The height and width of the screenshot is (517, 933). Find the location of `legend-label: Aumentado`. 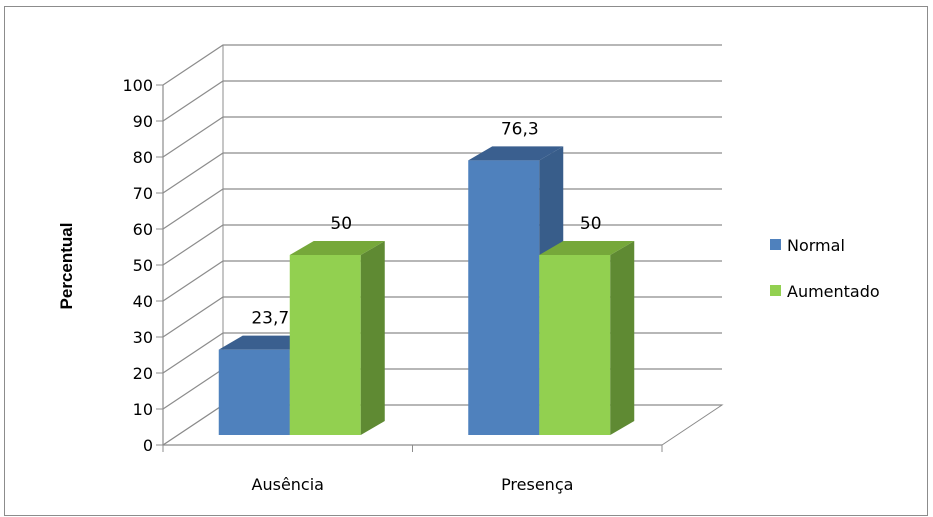

legend-label: Aumentado is located at coordinates (833, 291).